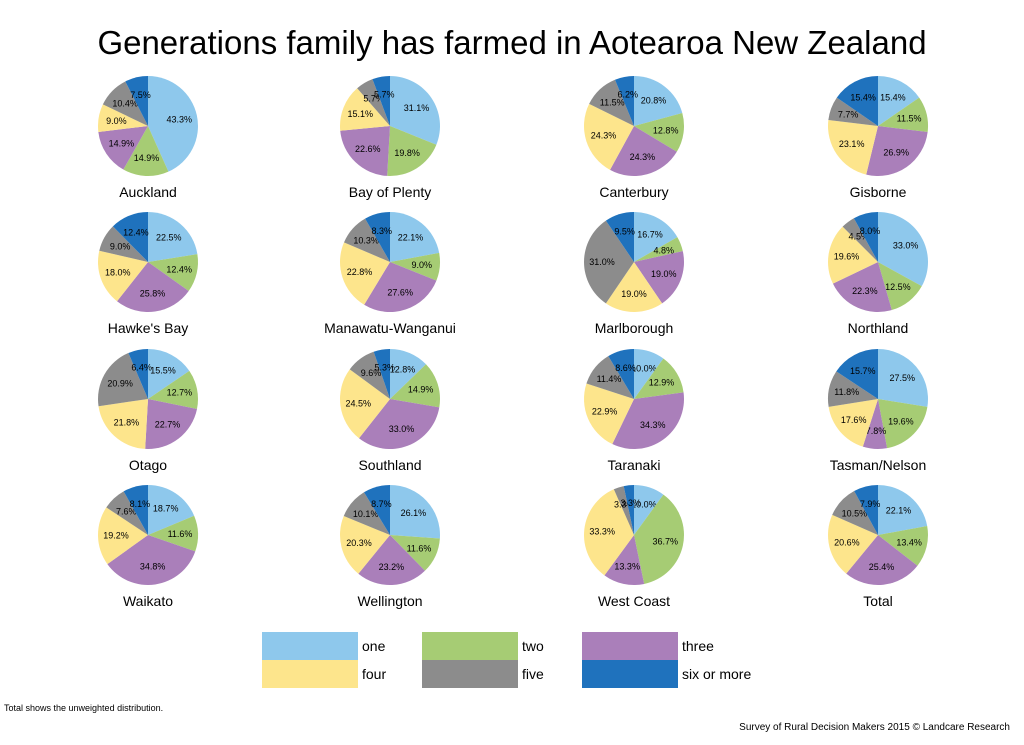 The width and height of the screenshot is (1024, 745). I want to click on slice-value-label: 22.7%, so click(168, 424).